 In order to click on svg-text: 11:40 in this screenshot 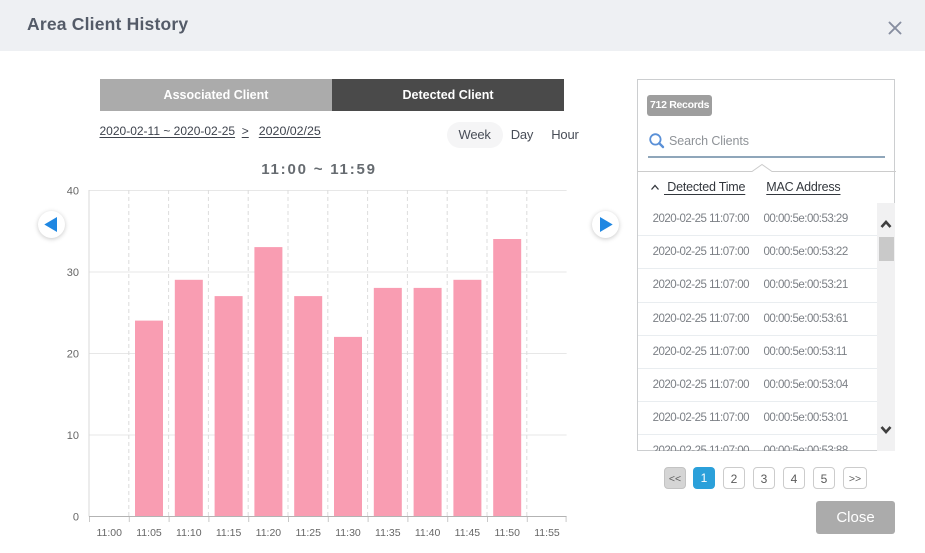, I will do `click(428, 533)`.